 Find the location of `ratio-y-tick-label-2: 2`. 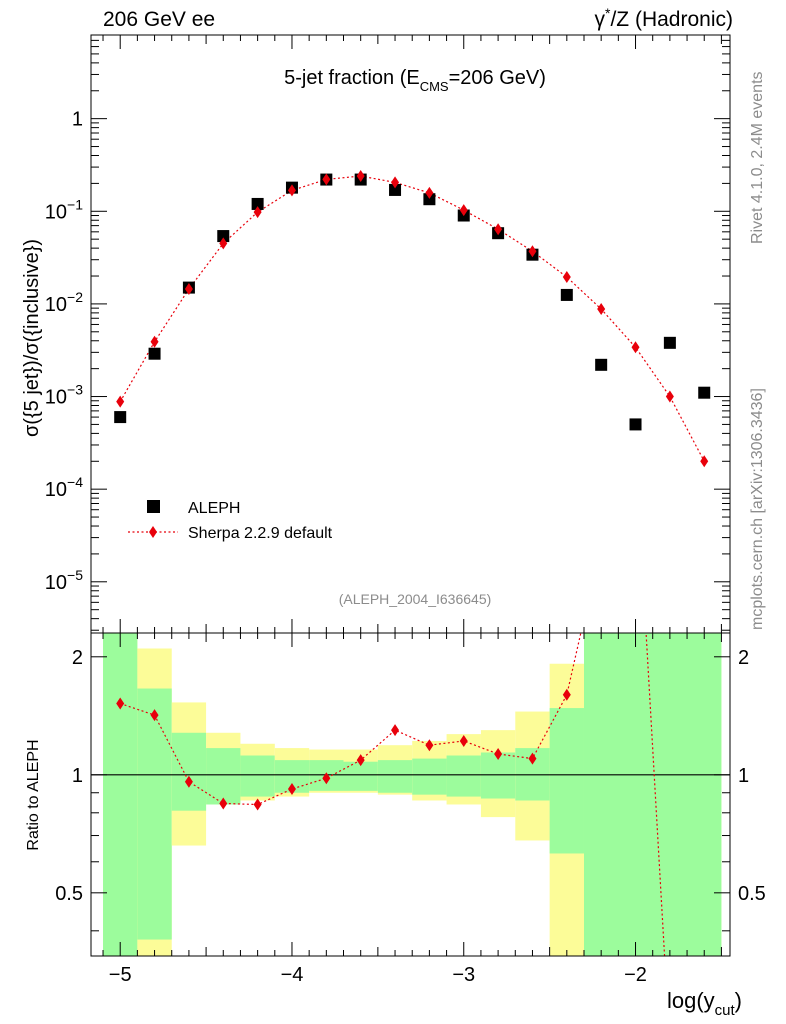

ratio-y-tick-label-2: 2 is located at coordinates (77, 658).